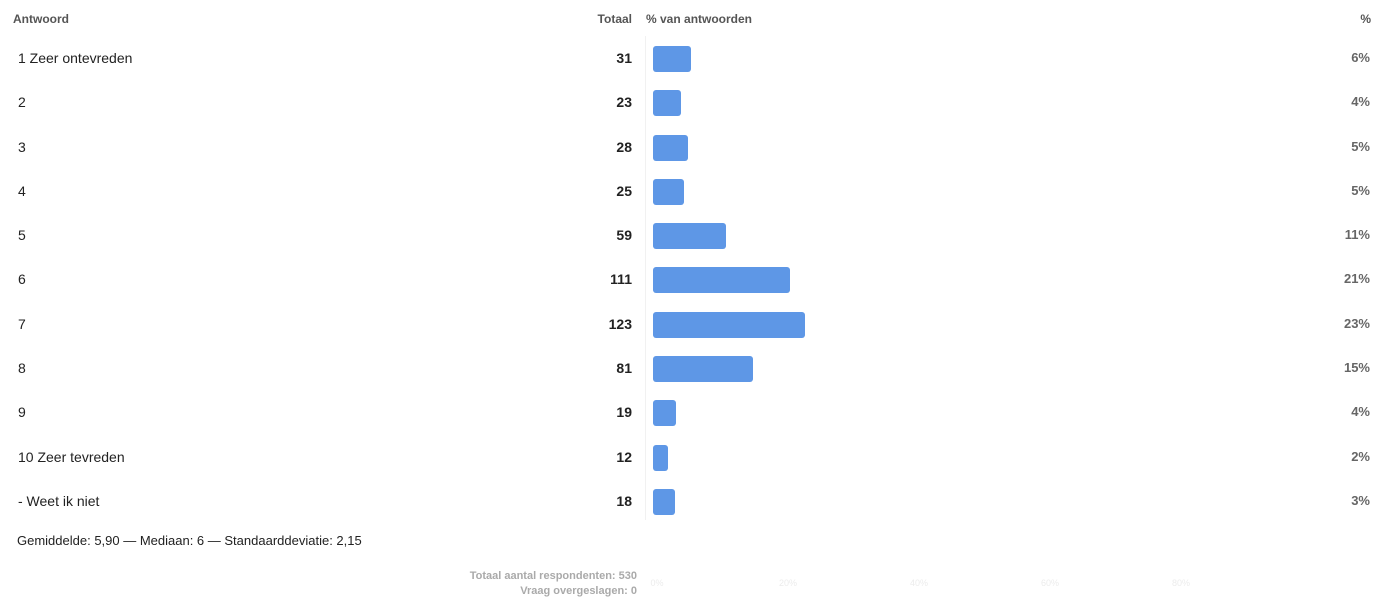  I want to click on answer-total: 18, so click(624, 500).